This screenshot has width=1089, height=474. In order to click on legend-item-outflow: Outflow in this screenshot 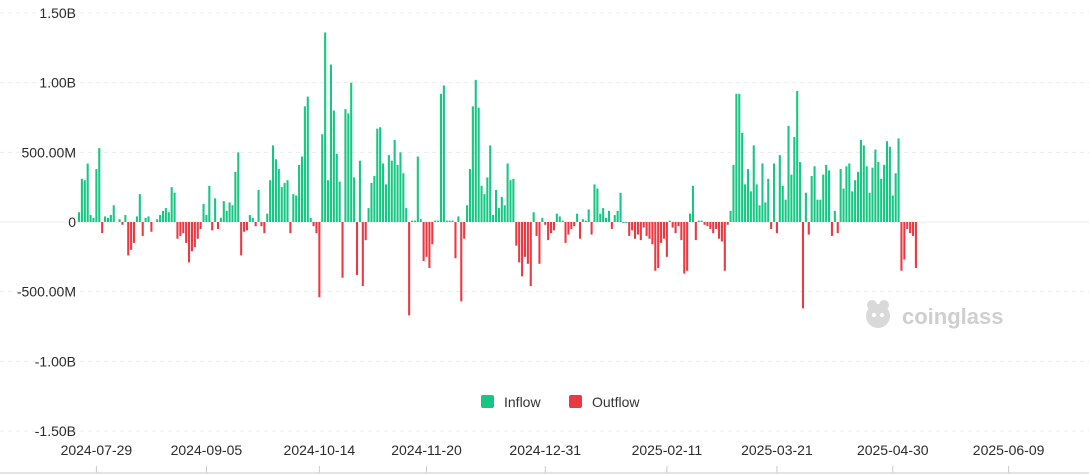, I will do `click(604, 402)`.